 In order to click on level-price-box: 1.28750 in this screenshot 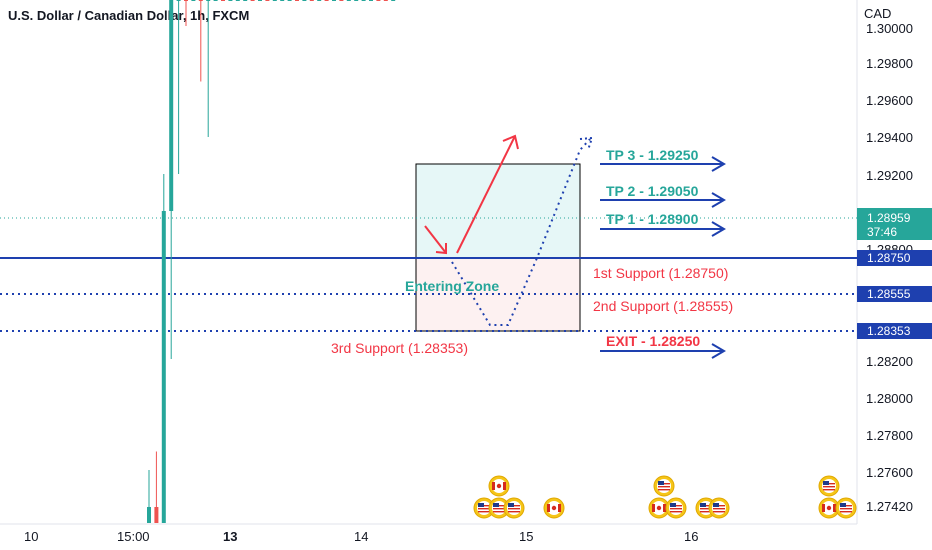, I will do `click(894, 258)`.